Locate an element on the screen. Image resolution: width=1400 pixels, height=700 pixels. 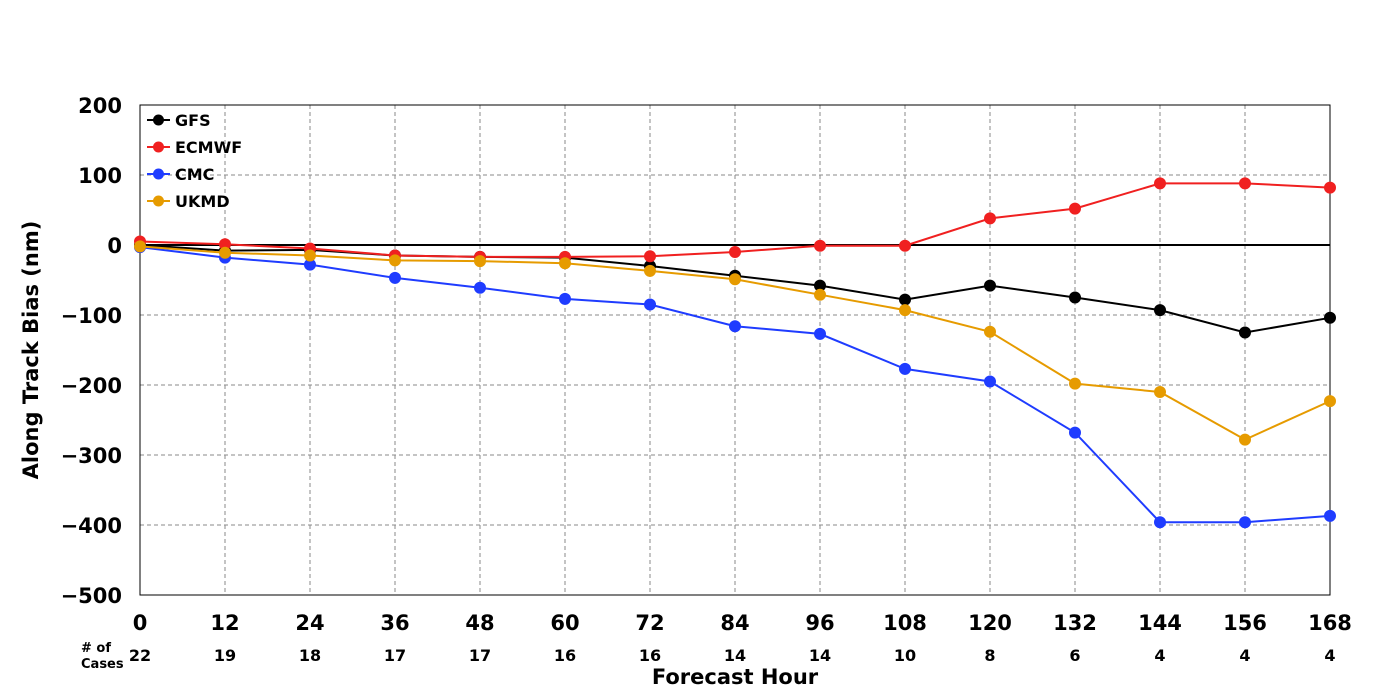
x-tick-label: 96 is located at coordinates (819, 623).